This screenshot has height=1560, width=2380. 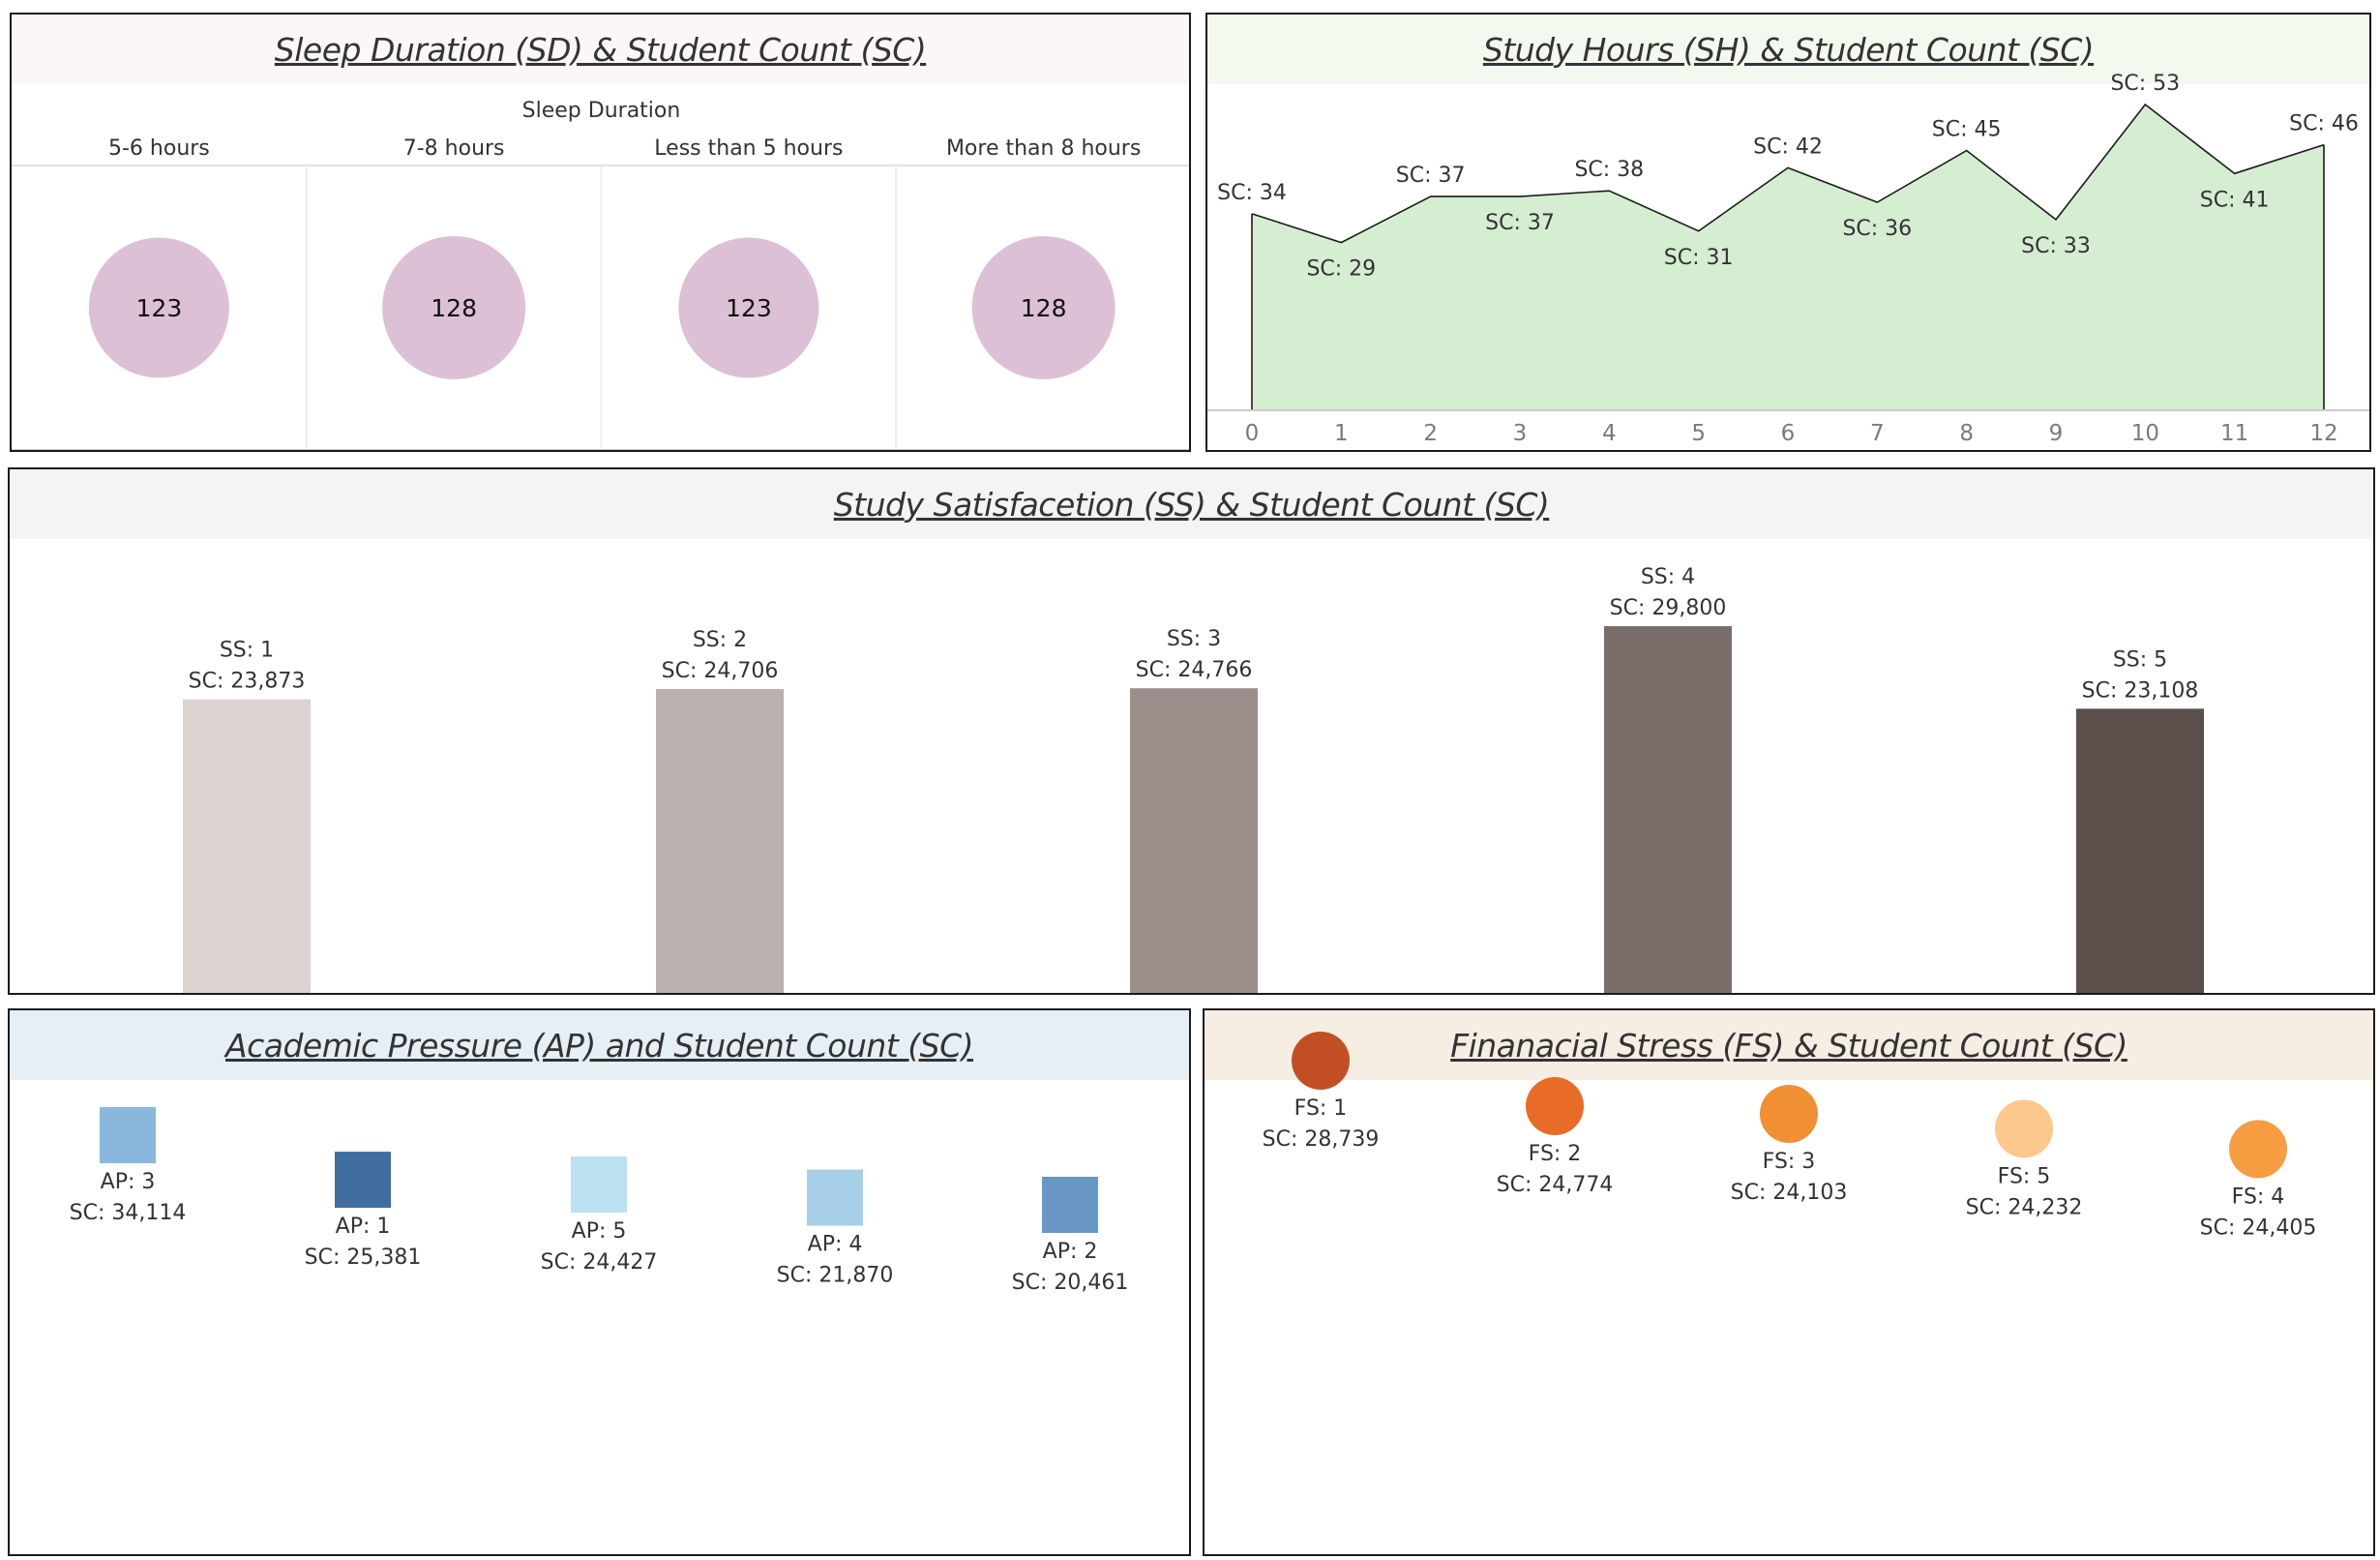 I want to click on study-hours-point-label: SC: 38, so click(x=1609, y=170).